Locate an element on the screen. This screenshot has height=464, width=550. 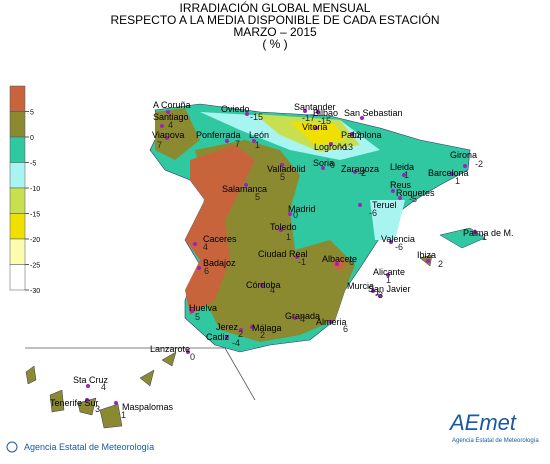
station-name: Albacete is located at coordinates (339, 259).